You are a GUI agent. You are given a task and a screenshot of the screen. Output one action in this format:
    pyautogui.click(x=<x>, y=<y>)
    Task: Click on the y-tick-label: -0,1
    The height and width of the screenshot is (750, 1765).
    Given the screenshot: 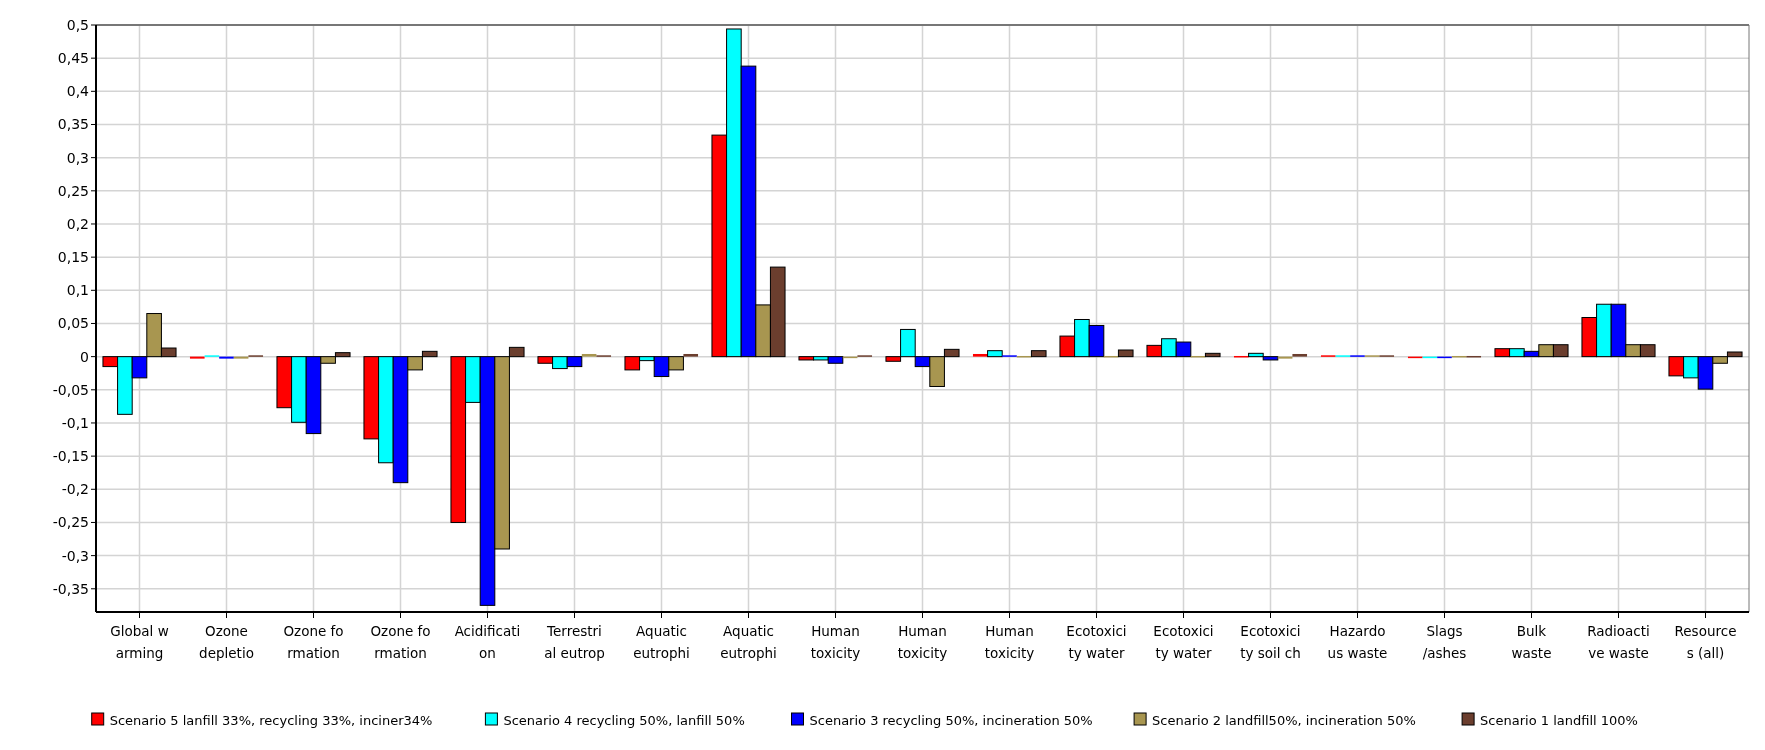 What is the action you would take?
    pyautogui.click(x=75, y=422)
    